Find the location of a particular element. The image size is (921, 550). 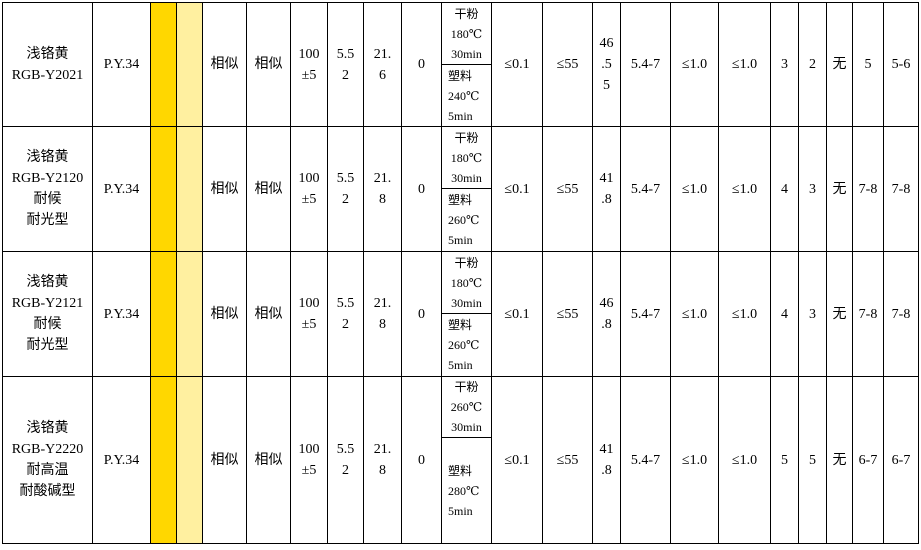

text-line: 耐候 is located at coordinates (47, 199).